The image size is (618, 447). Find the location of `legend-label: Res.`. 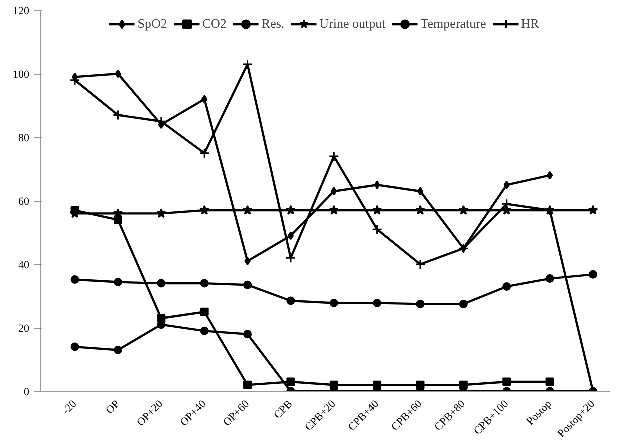

legend-label: Res. is located at coordinates (273, 24).